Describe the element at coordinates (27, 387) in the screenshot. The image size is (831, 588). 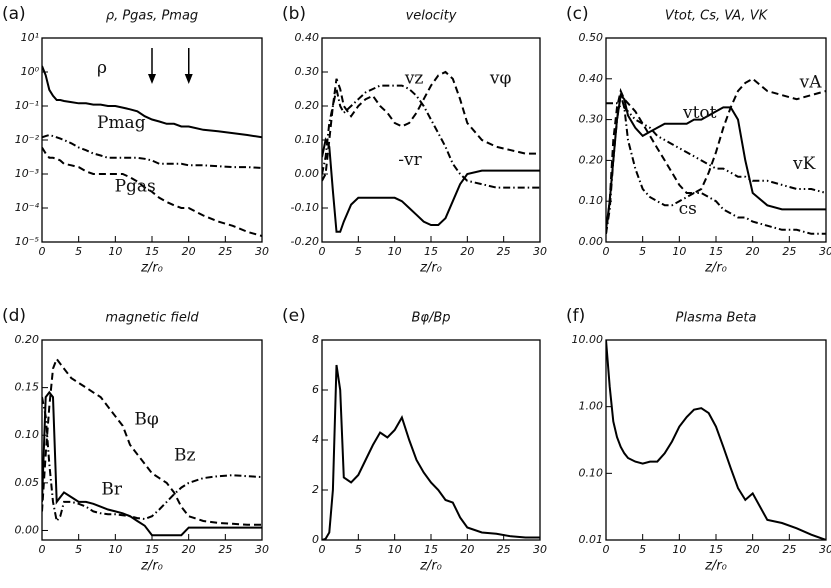
I see `y-tick-label: 0.15` at that location.